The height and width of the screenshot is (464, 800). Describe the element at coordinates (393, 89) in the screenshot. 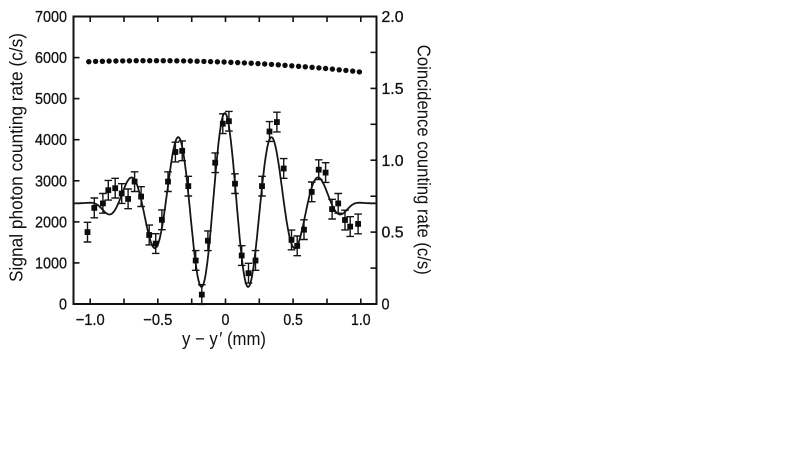

I see `svg-text: 1.5` at that location.